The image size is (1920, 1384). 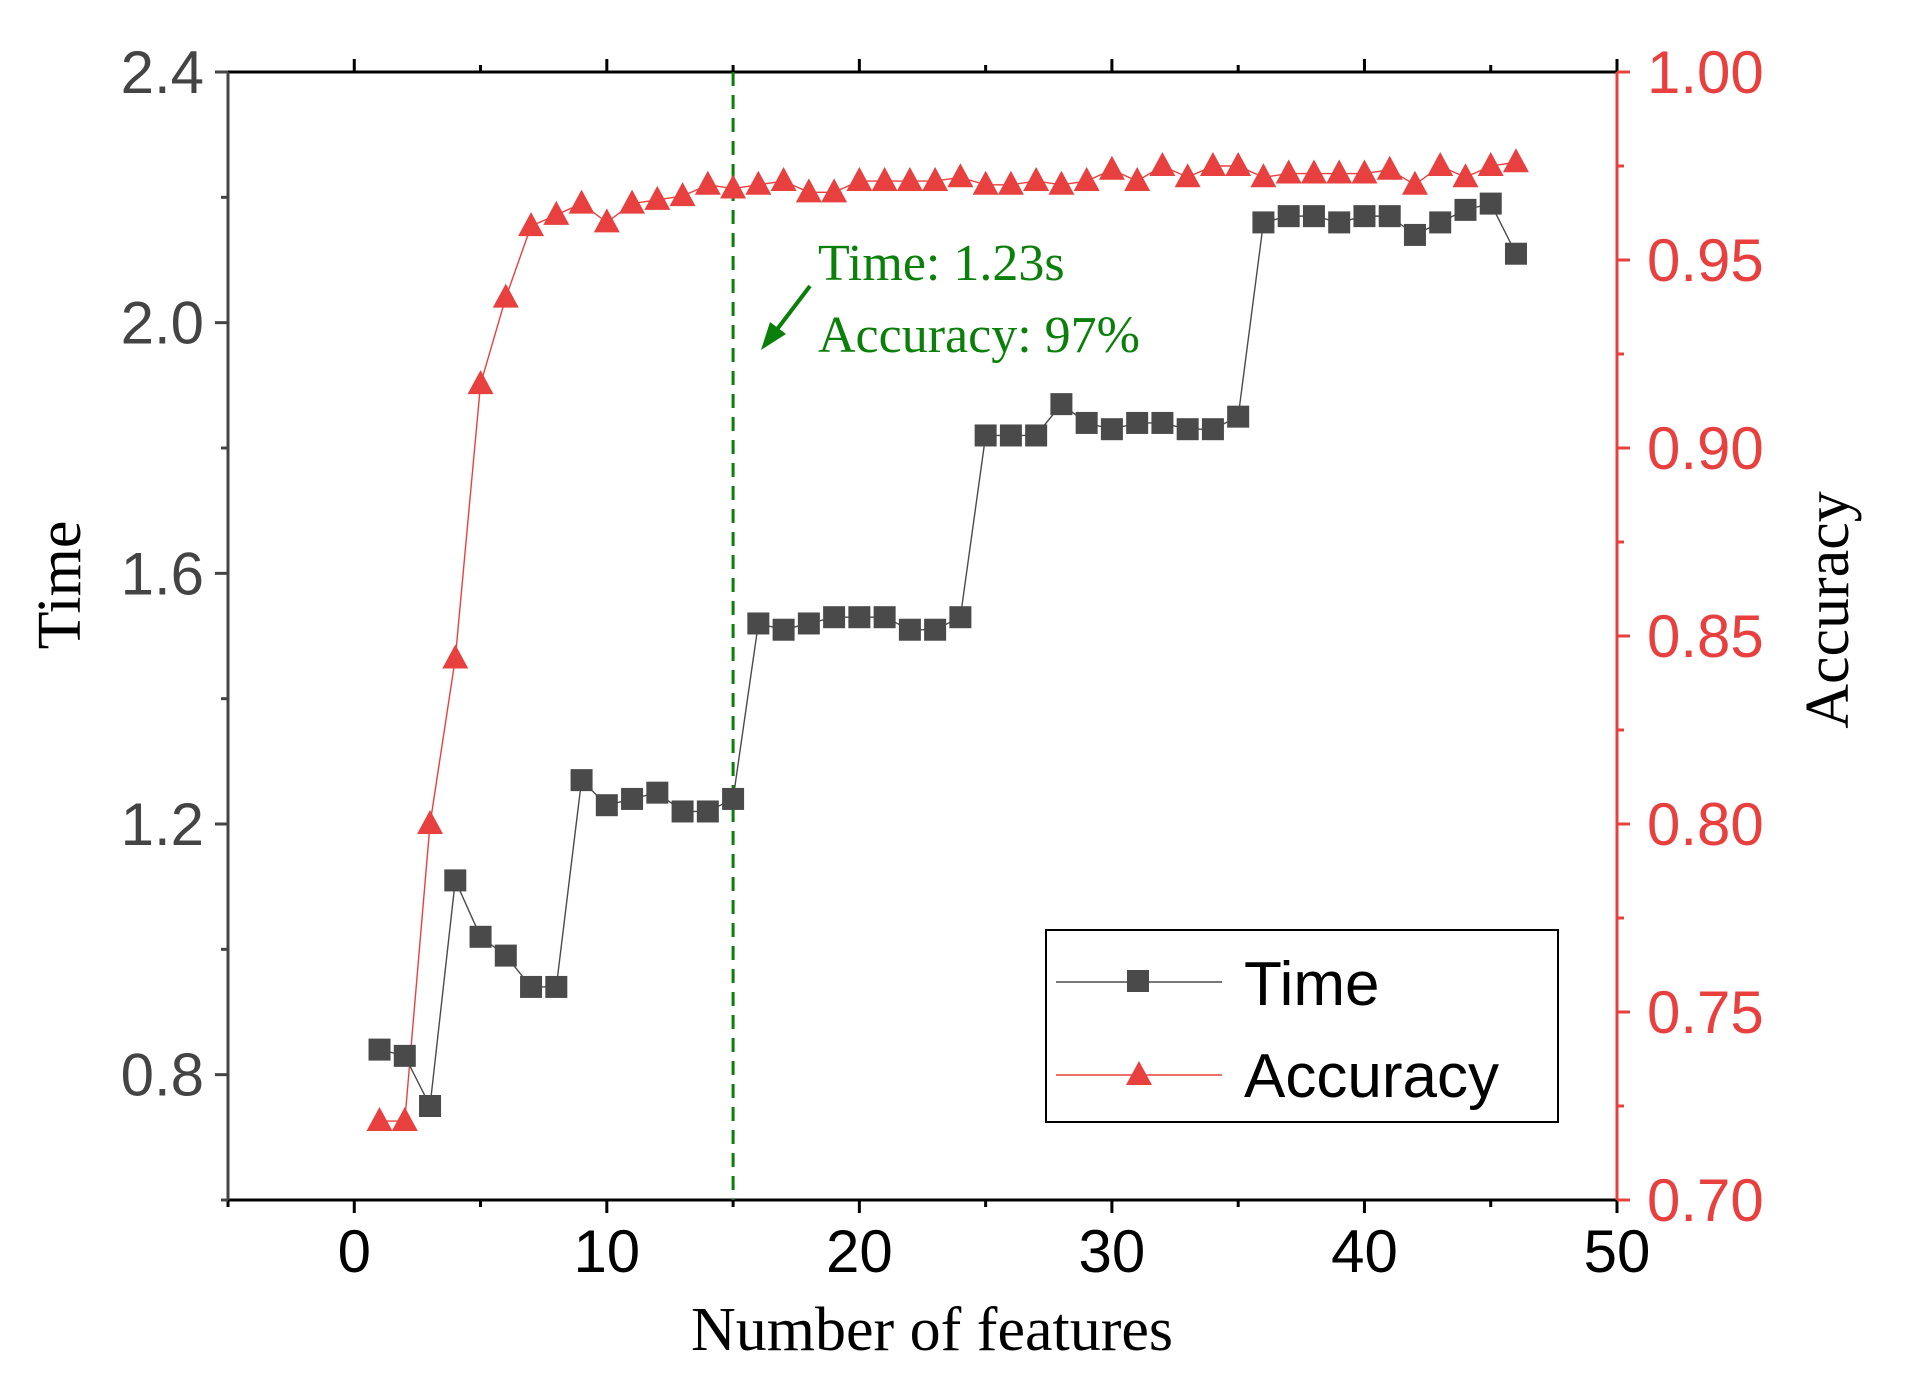 What do you see at coordinates (1705, 72) in the screenshot?
I see `y-right-tick-label: 1.00` at bounding box center [1705, 72].